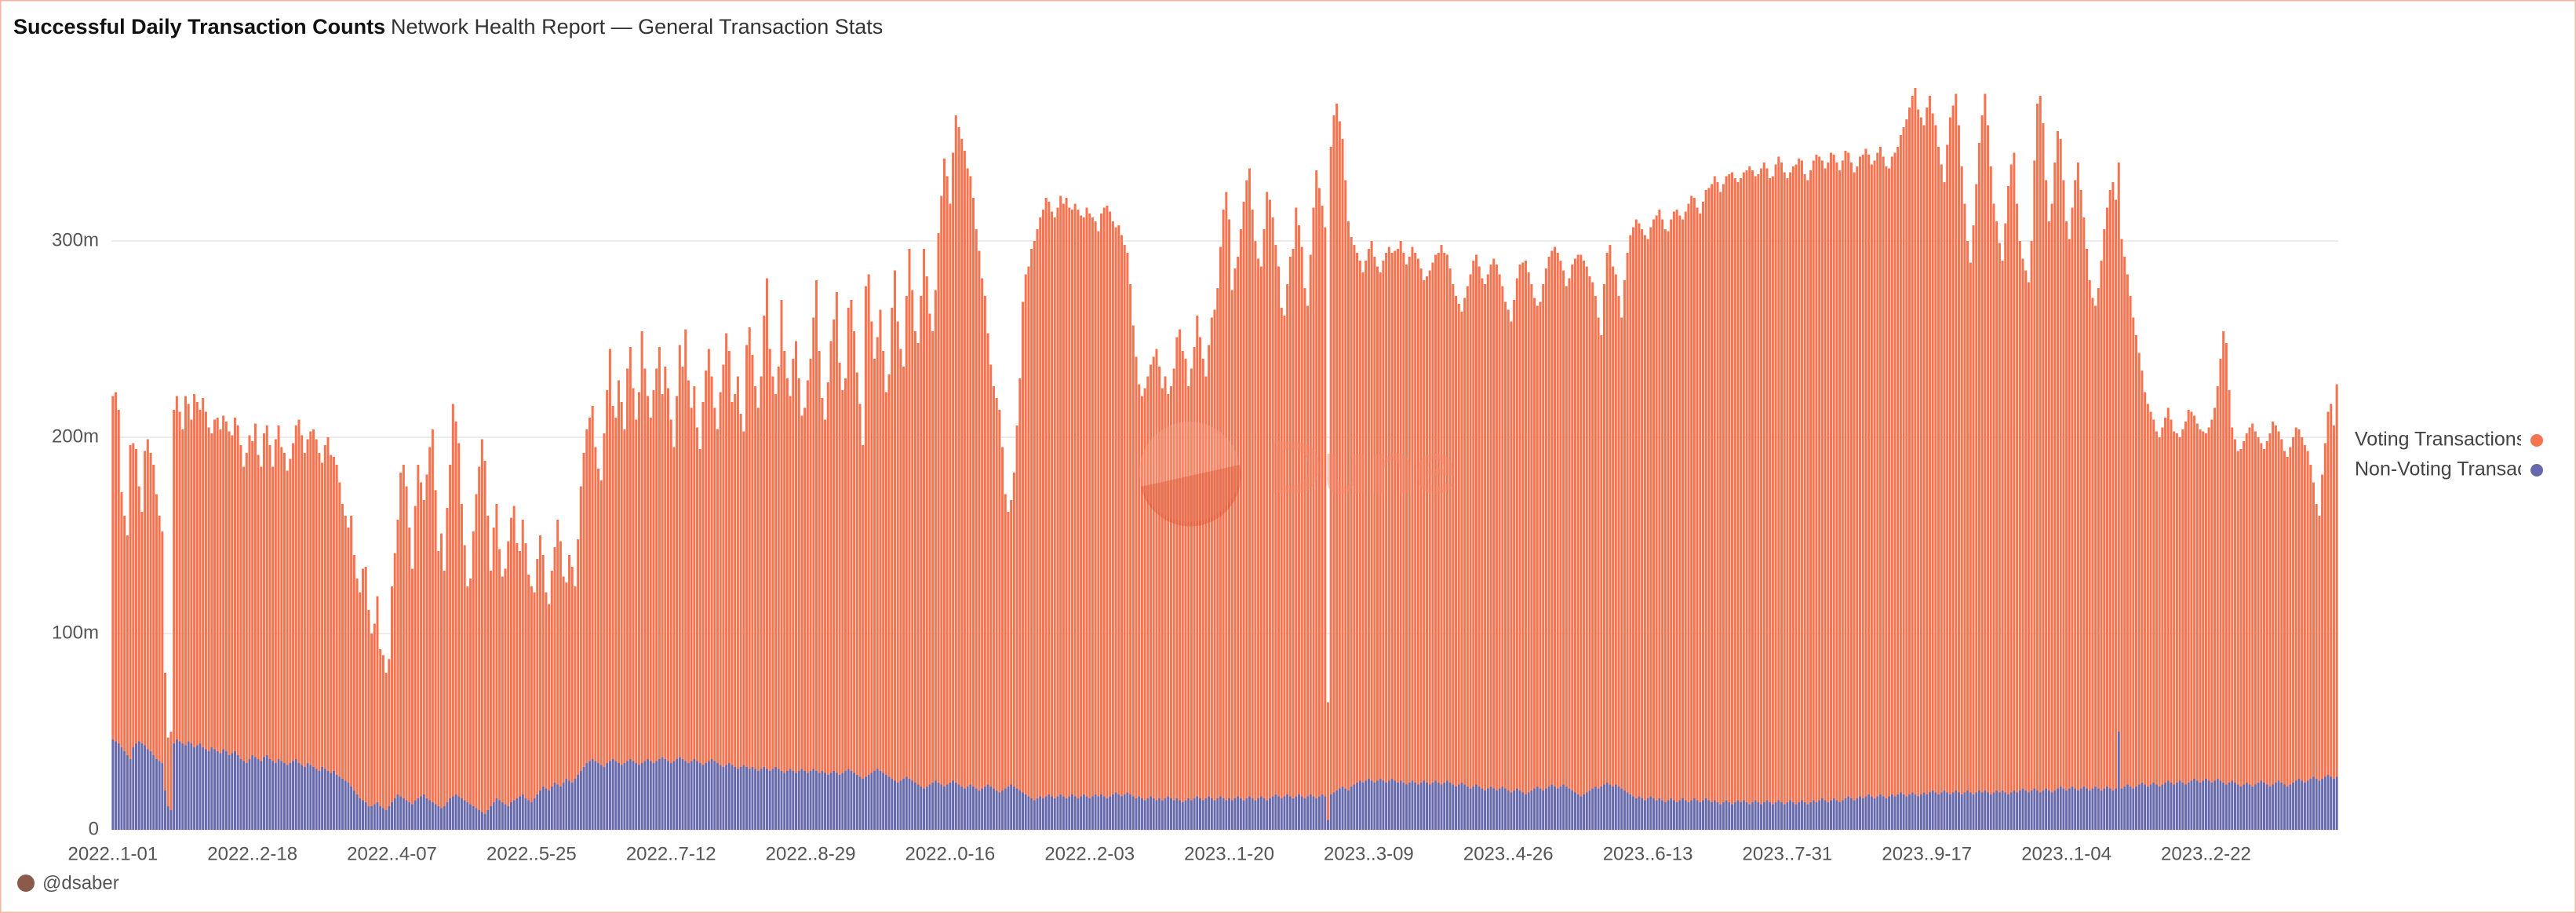 Image resolution: width=2576 pixels, height=913 pixels. Describe the element at coordinates (94, 828) in the screenshot. I see `y-tick-label: 0` at that location.